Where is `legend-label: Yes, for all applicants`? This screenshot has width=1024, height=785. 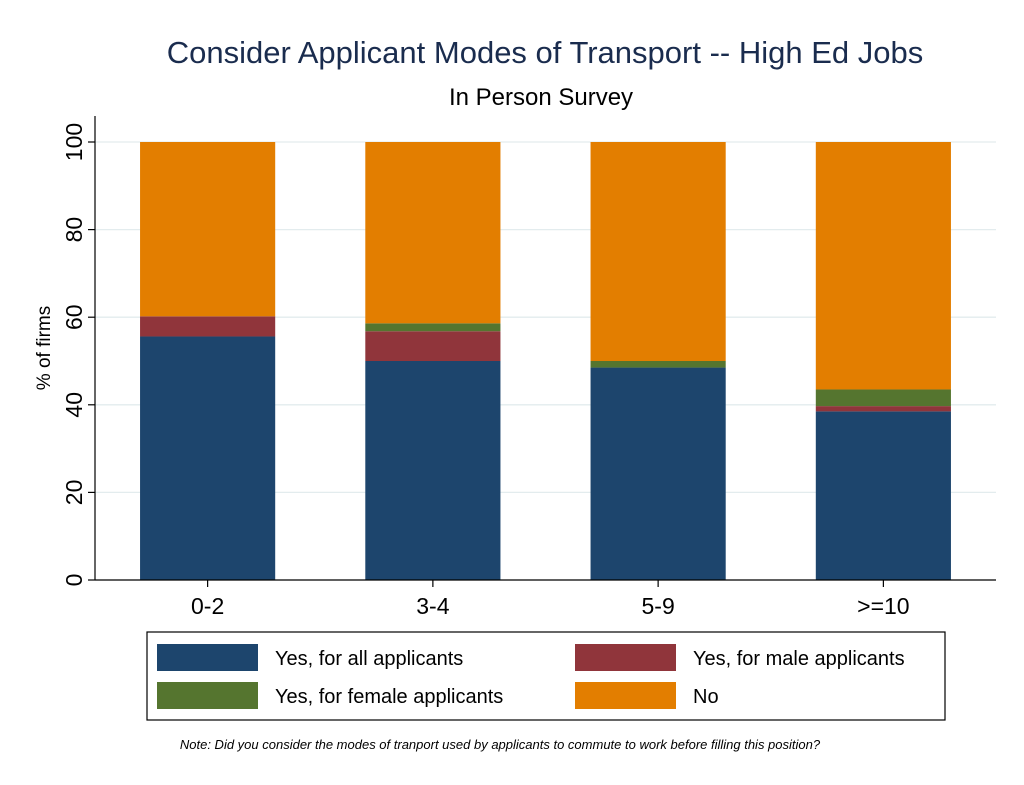 legend-label: Yes, for all applicants is located at coordinates (369, 659).